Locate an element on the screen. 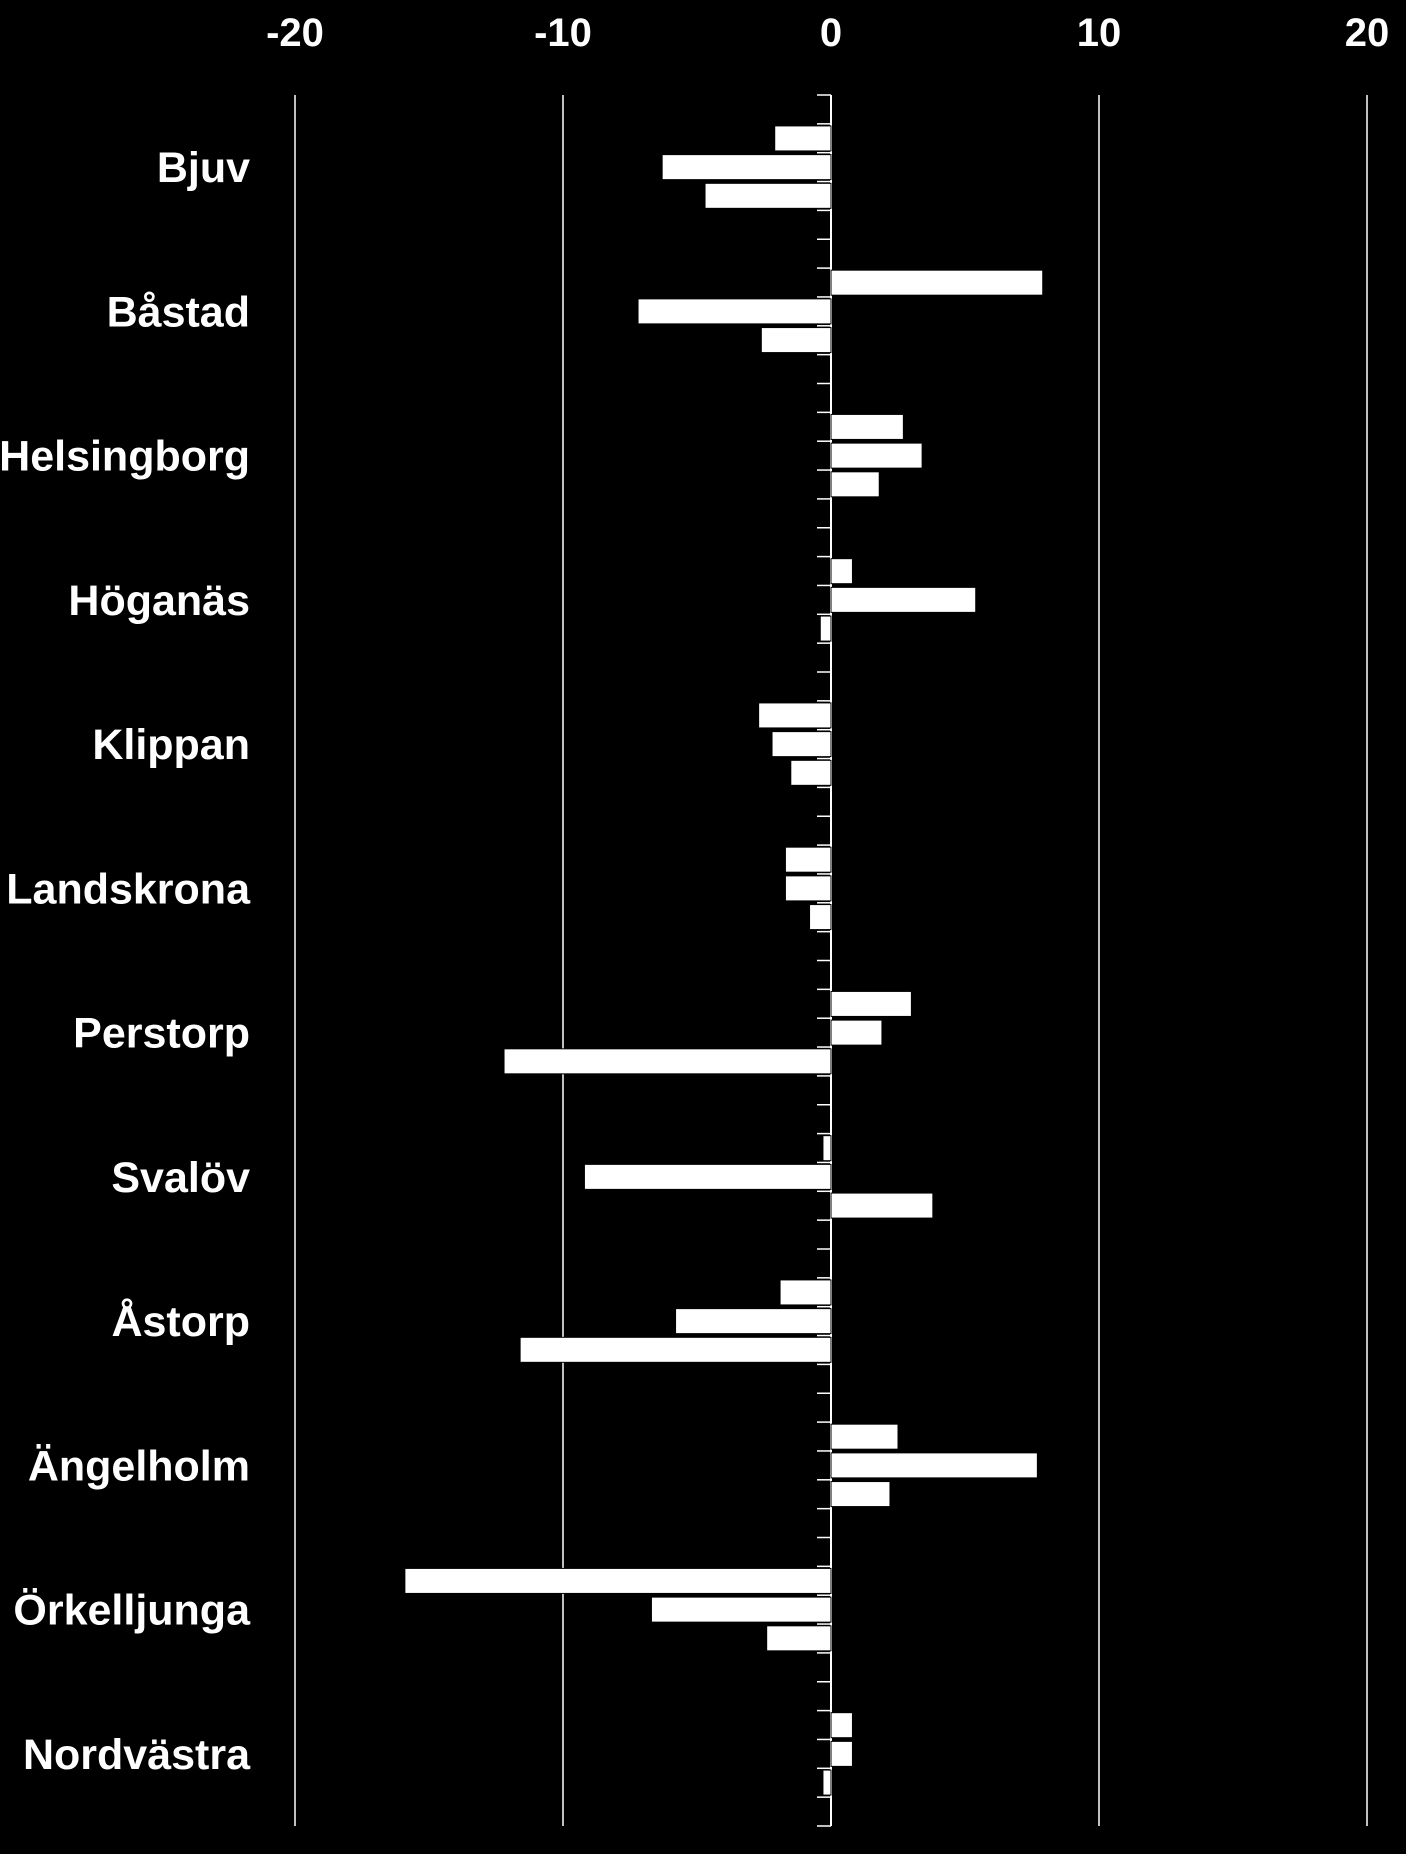 The image size is (1406, 1854). category-label: Bjuv is located at coordinates (203, 168).